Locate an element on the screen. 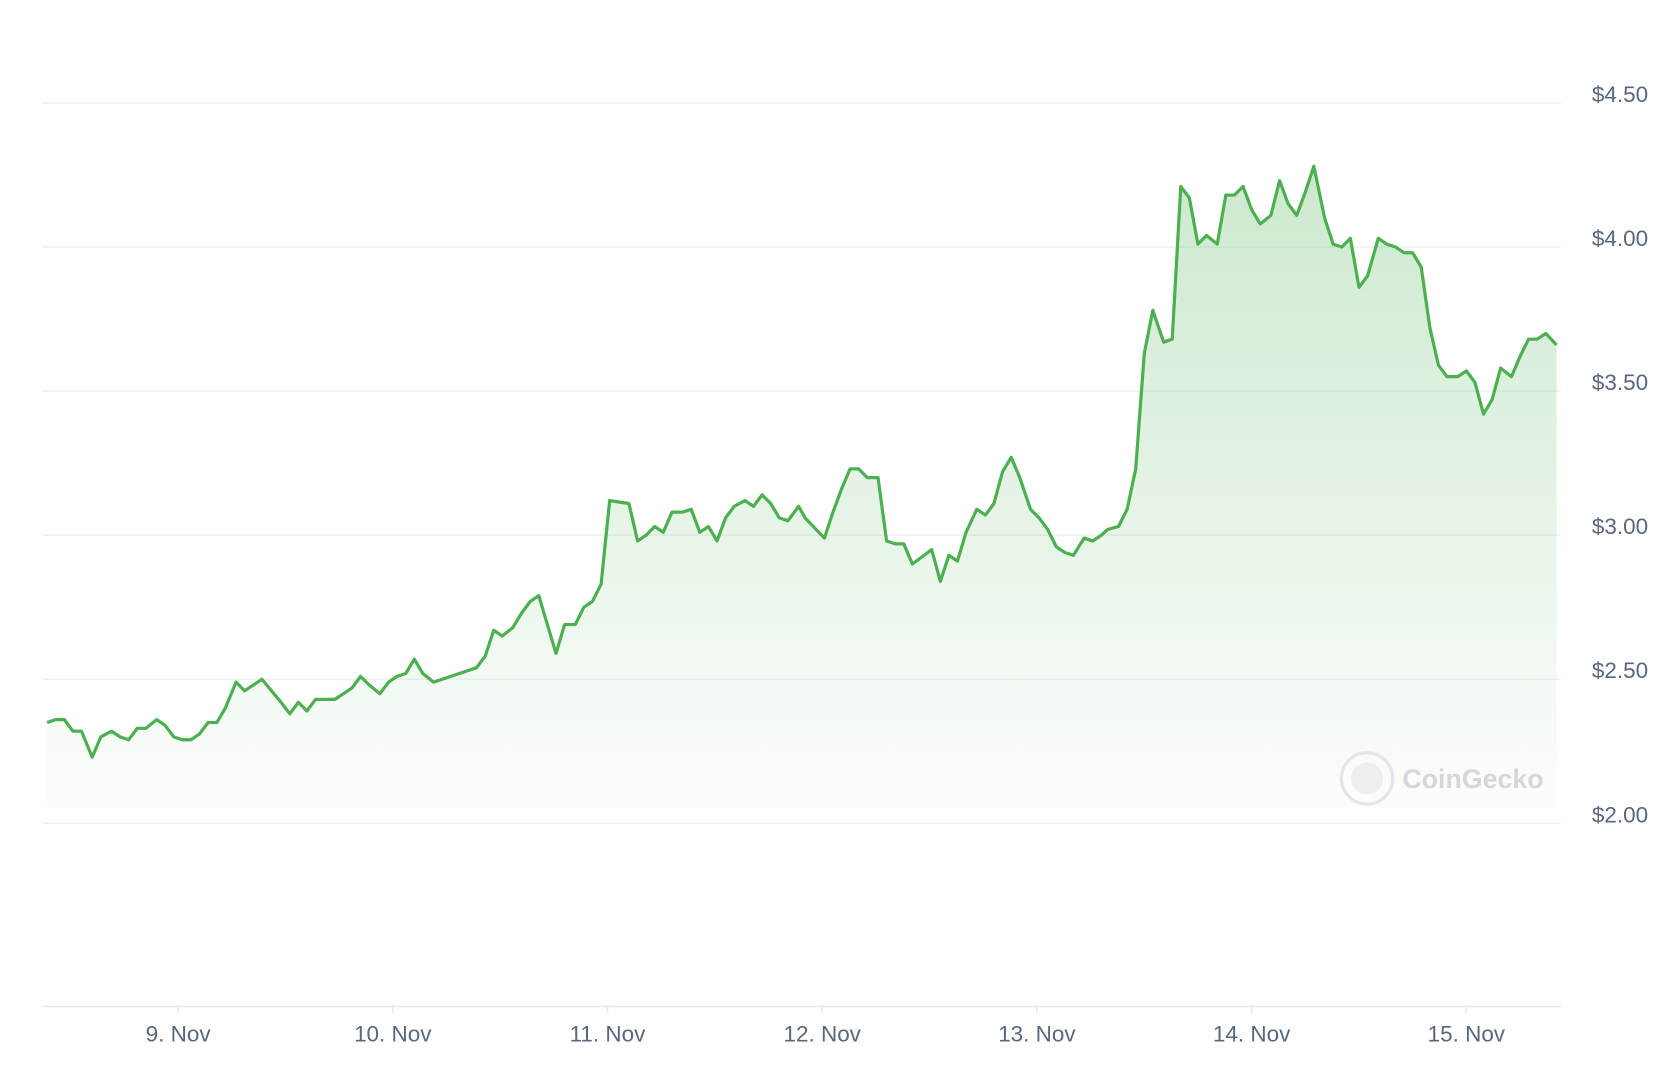 Image resolution: width=1670 pixels, height=1074 pixels. x-tick-label: 12. Nov is located at coordinates (822, 1034).